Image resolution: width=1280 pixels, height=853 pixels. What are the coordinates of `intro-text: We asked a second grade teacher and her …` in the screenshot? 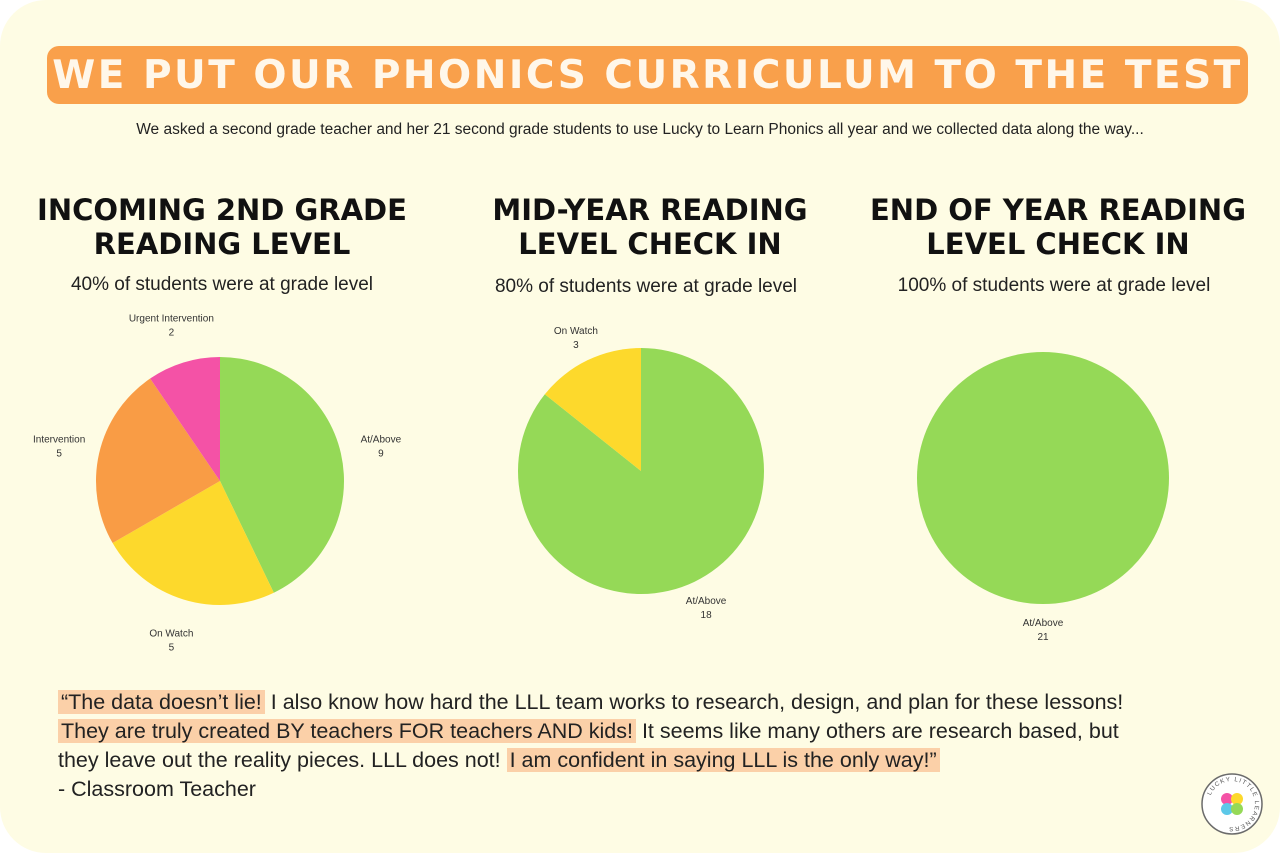 It's located at (640, 129).